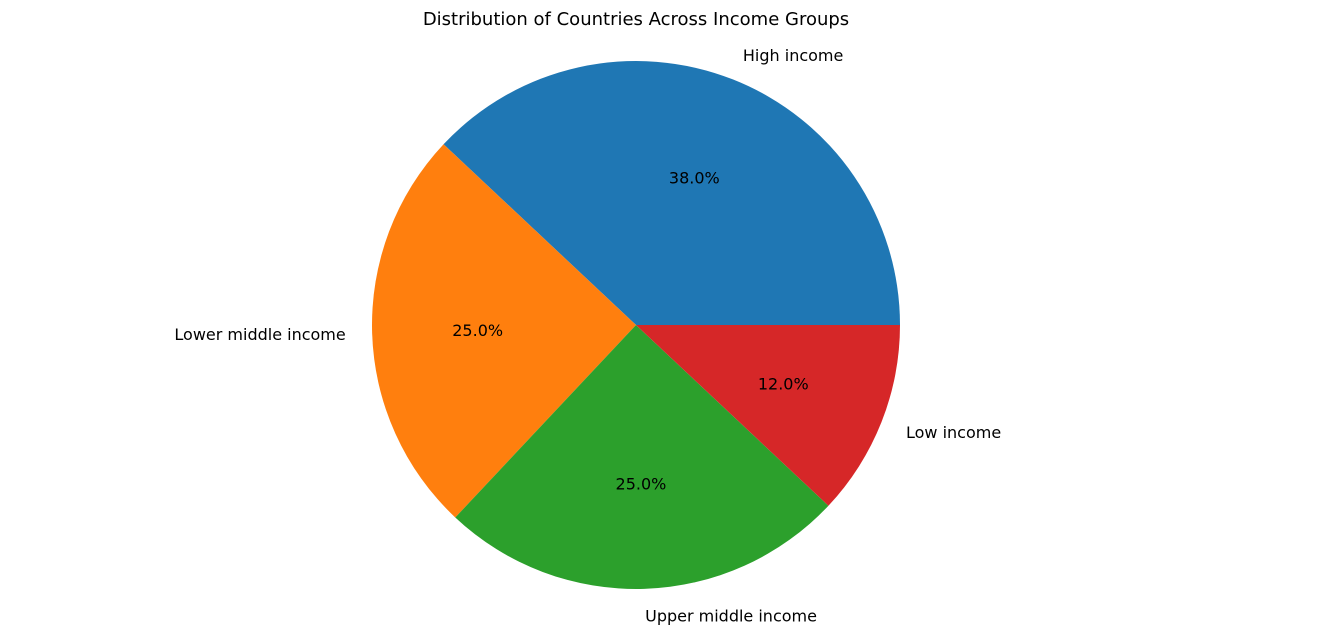  I want to click on slice-percent-high-income: 38.0%, so click(694, 178).